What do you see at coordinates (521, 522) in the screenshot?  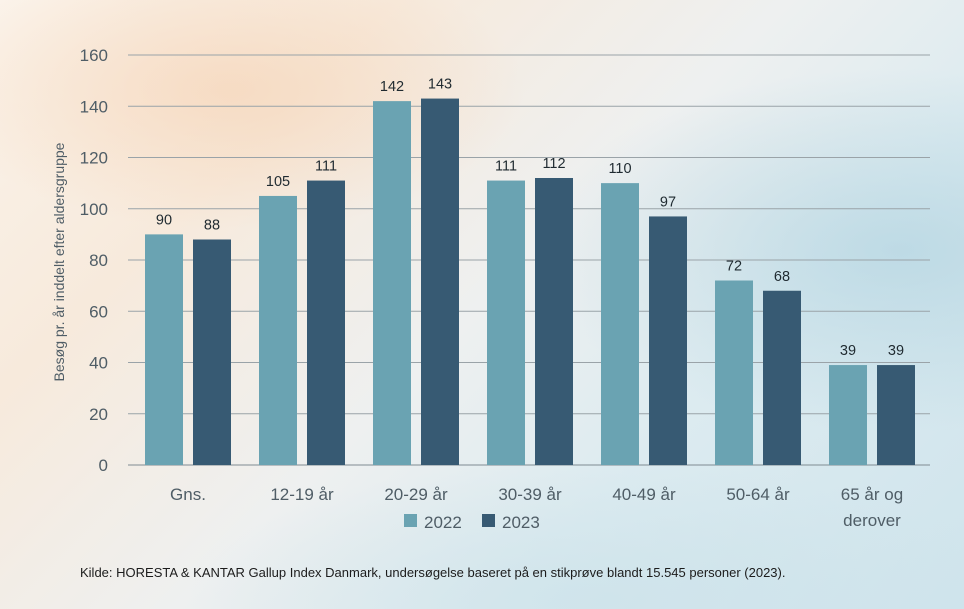 I see `legend-label: 2023` at bounding box center [521, 522].